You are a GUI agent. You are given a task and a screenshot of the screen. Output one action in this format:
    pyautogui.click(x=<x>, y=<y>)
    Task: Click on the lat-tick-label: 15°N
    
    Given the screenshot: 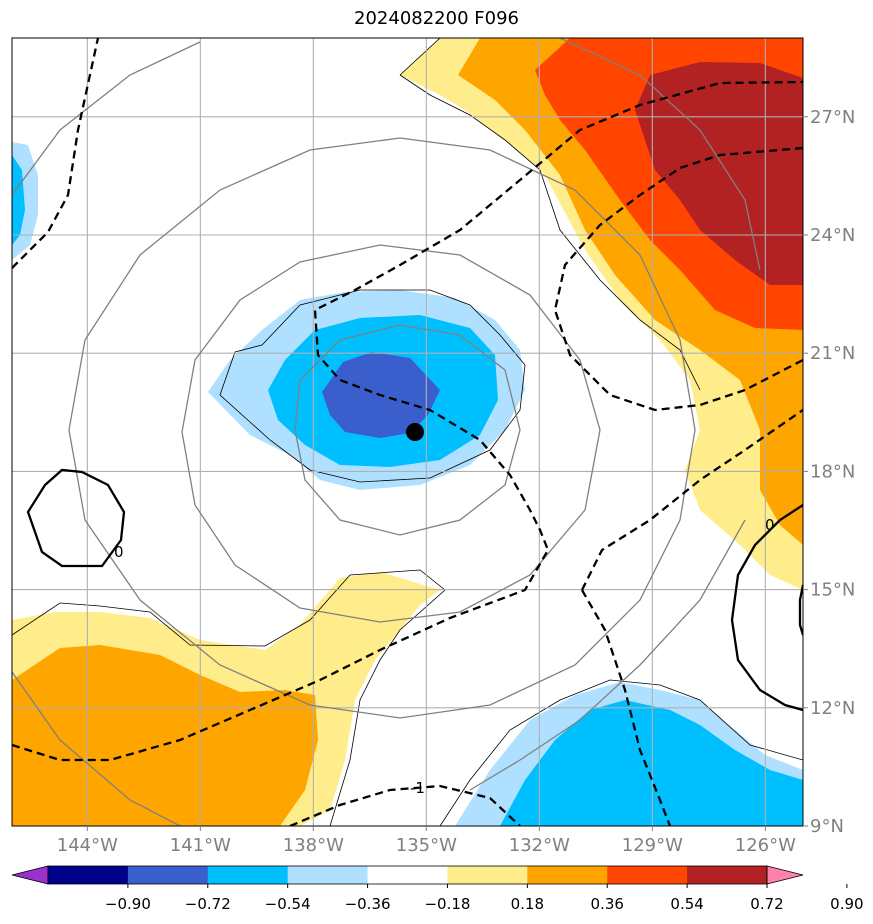 What is the action you would take?
    pyautogui.click(x=832, y=590)
    